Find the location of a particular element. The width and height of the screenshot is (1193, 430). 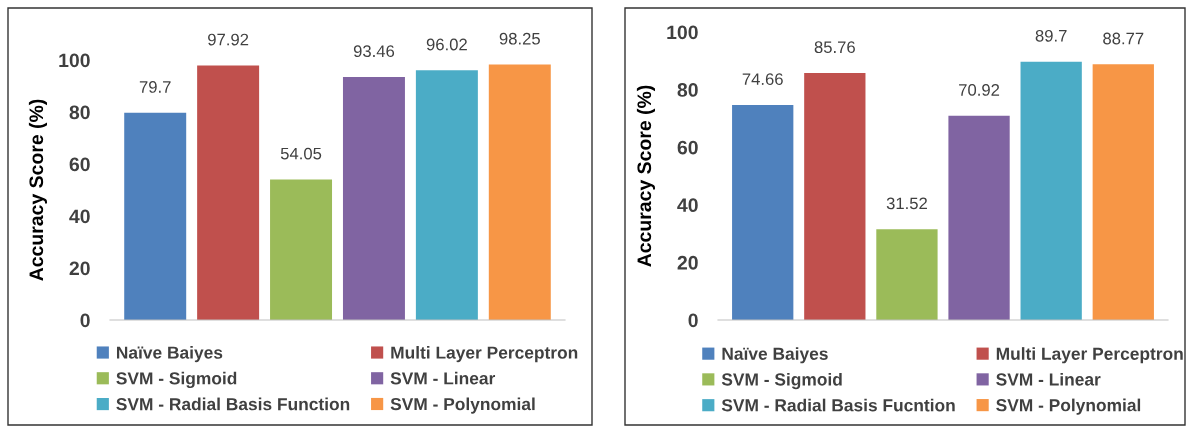

legend-label: SVM - Radial Basis Function is located at coordinates (233, 404).